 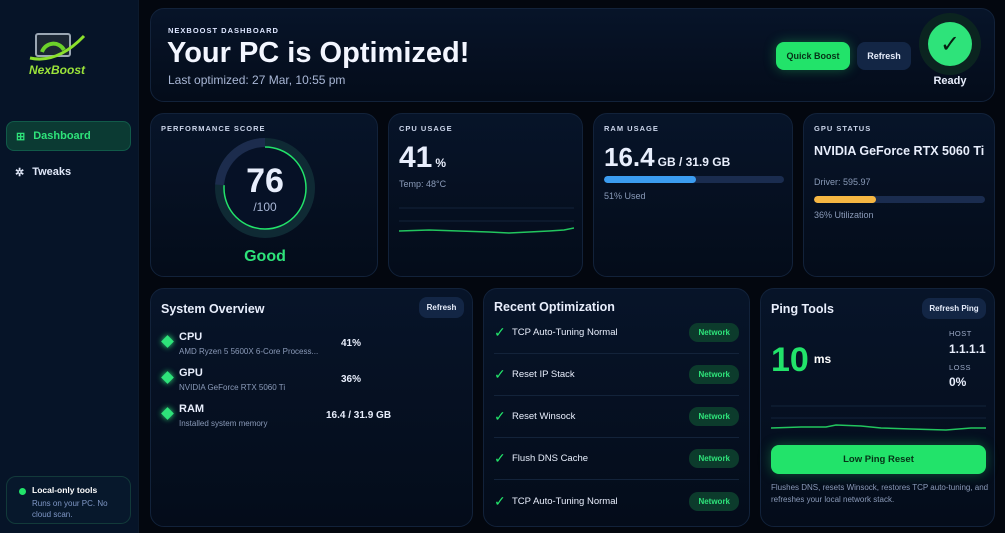 What do you see at coordinates (20, 172) in the screenshot?
I see `sparkle-icon: ✲` at bounding box center [20, 172].